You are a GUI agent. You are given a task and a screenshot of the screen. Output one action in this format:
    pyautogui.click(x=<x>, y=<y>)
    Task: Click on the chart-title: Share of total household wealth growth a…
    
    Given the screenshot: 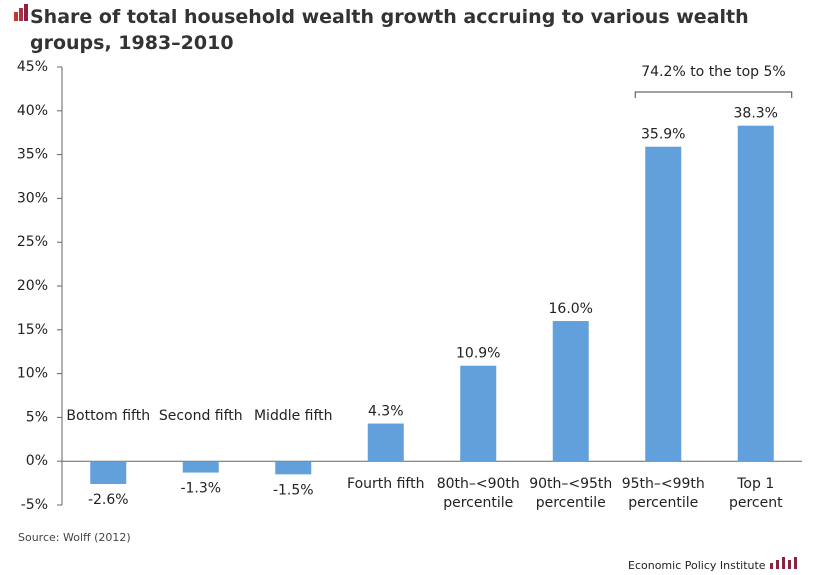 What is the action you would take?
    pyautogui.click(x=389, y=30)
    